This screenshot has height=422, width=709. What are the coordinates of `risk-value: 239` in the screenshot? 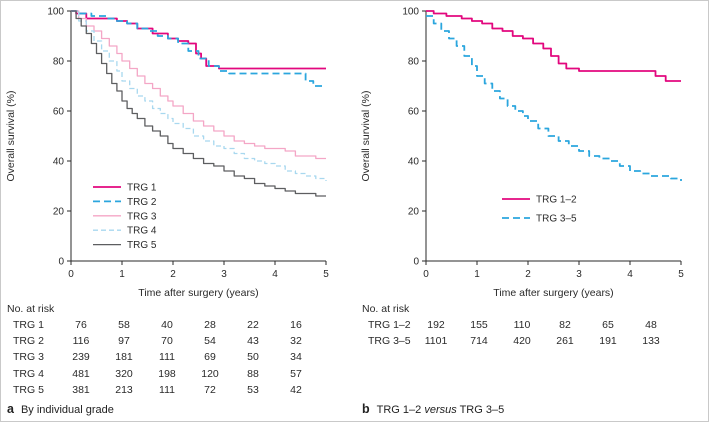 It's located at (81, 357).